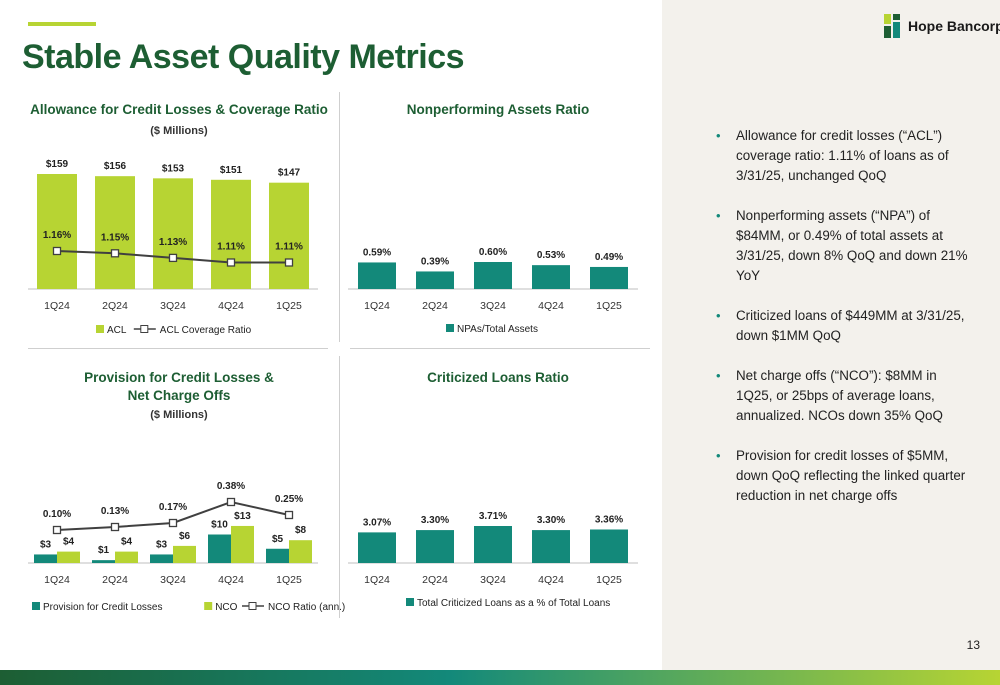 The image size is (1000, 685). Describe the element at coordinates (103, 607) in the screenshot. I see `legend-label: Provision for Credit Losses` at that location.